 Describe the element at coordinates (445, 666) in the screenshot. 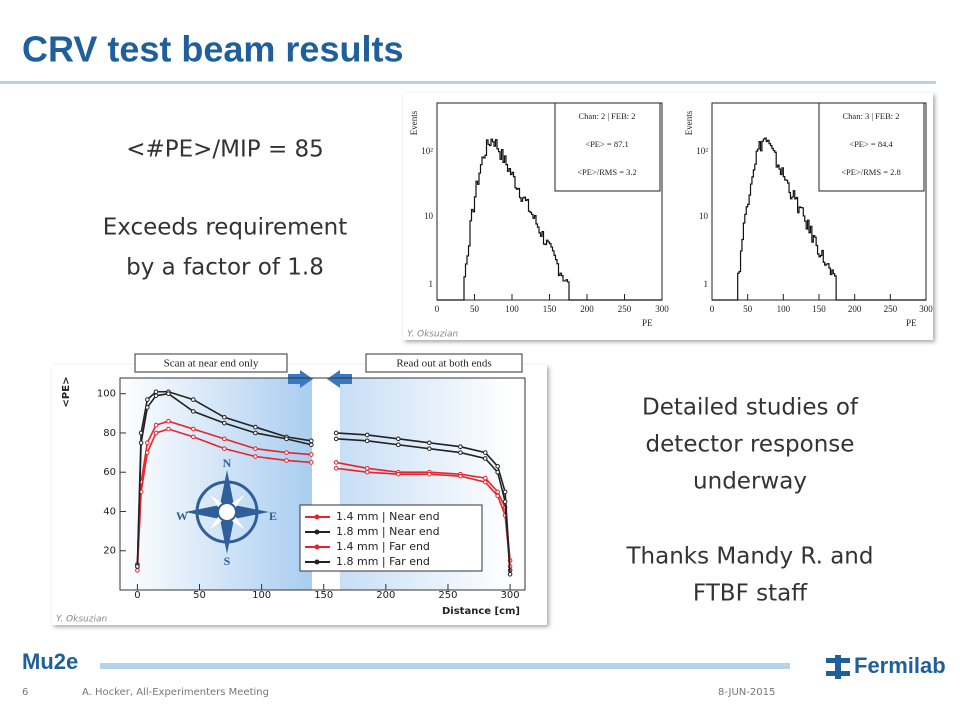

I see `footer-rule` at that location.